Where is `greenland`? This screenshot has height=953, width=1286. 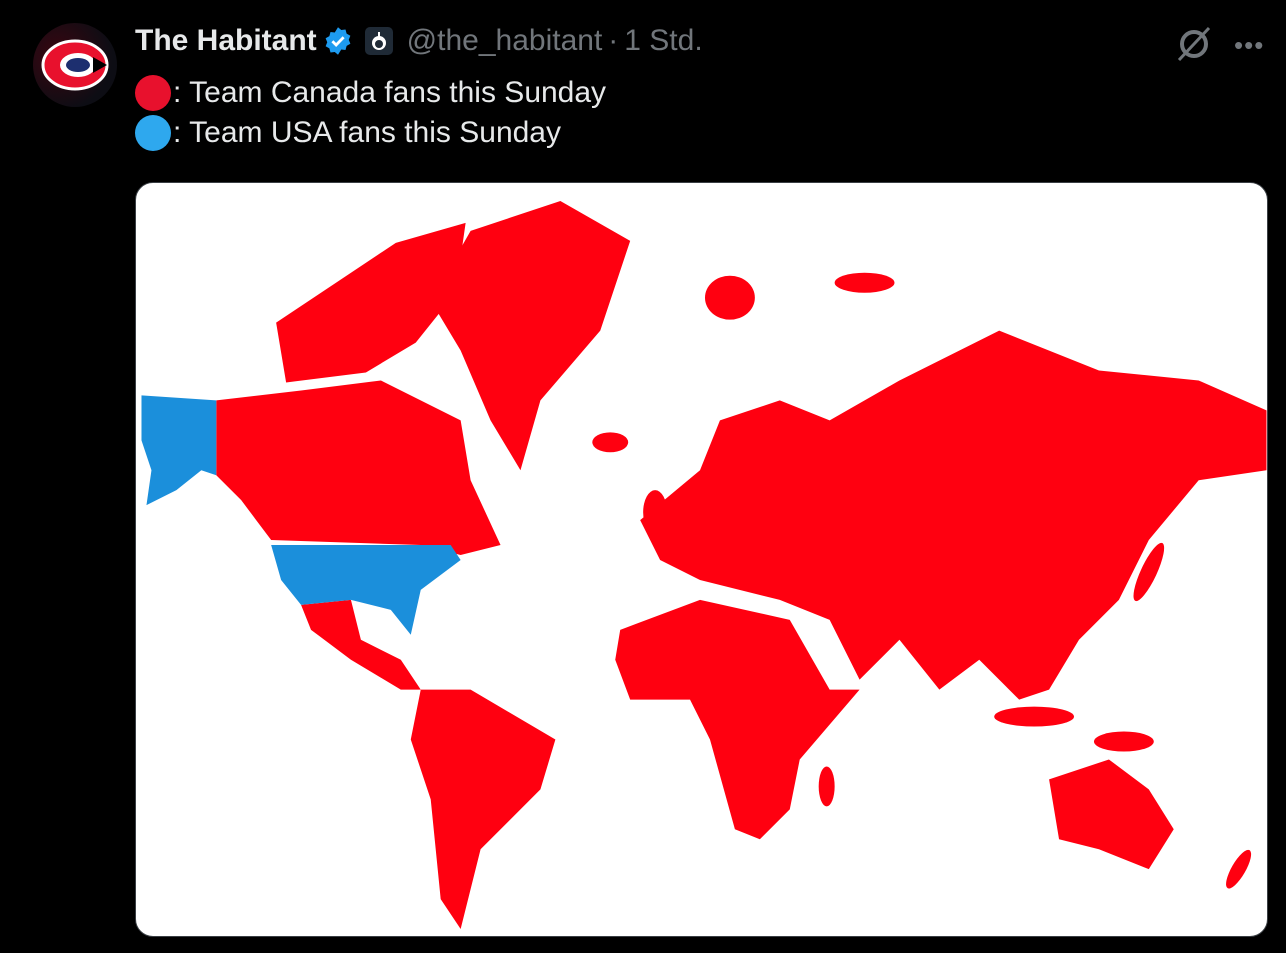
greenland is located at coordinates (530, 335).